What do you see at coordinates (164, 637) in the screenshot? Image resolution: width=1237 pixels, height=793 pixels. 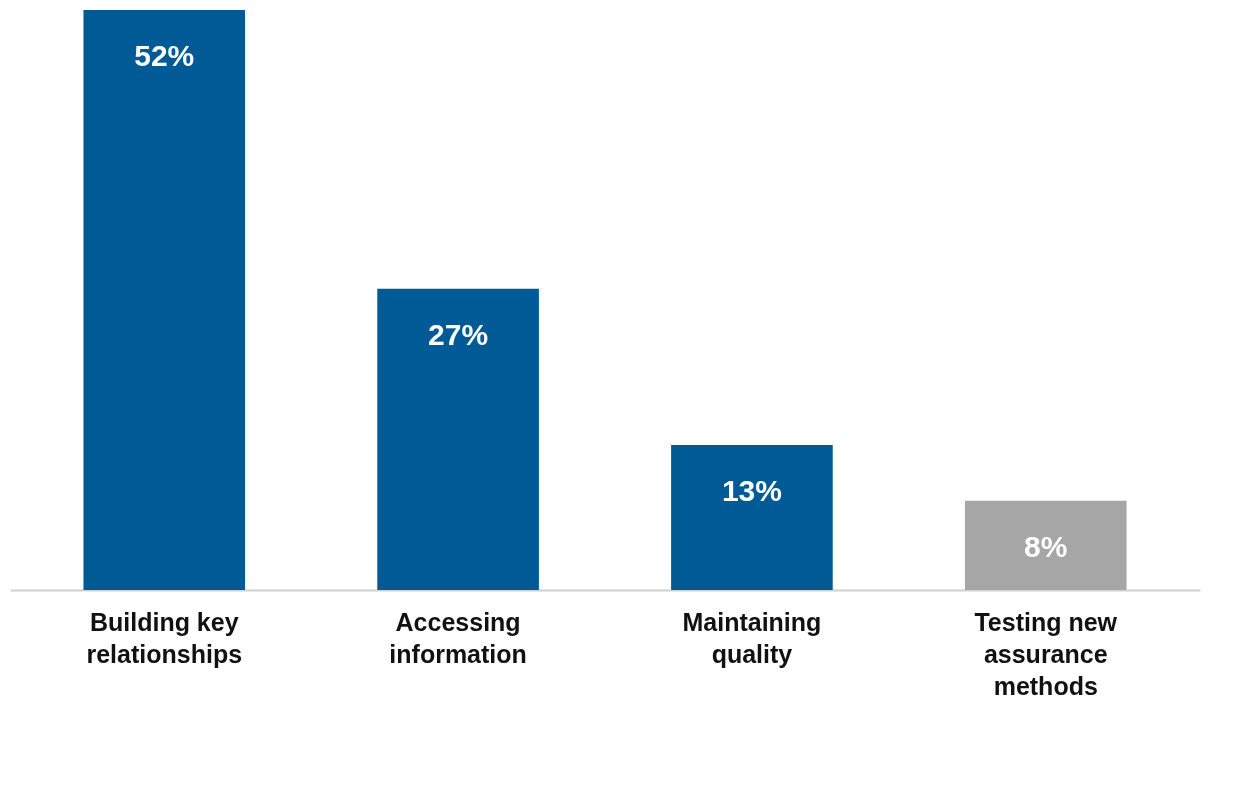 I see `x-tick-label: Building key relationships` at bounding box center [164, 637].